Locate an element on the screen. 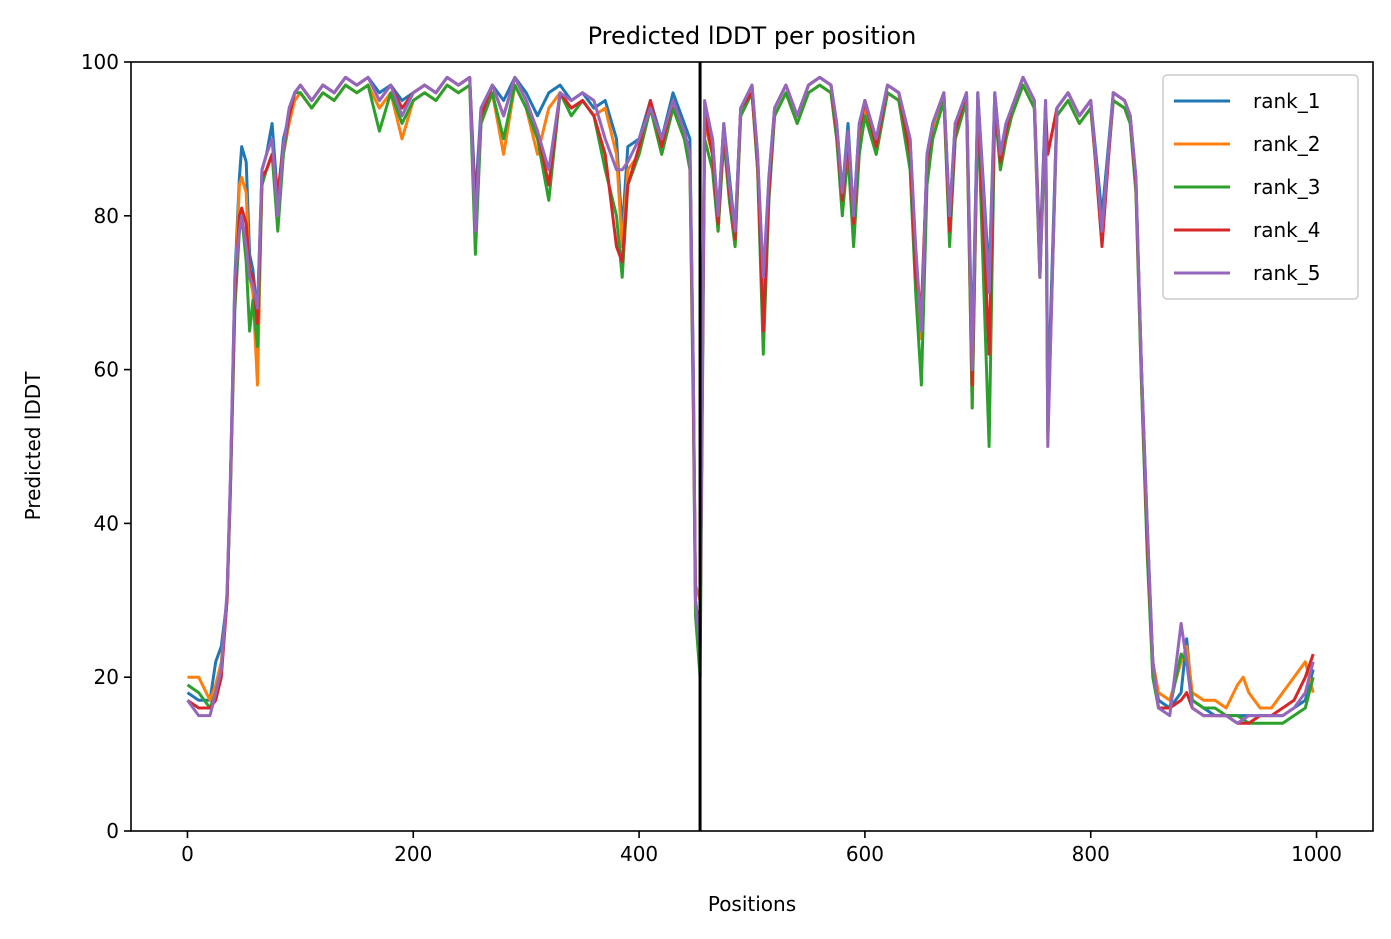 Image resolution: width=1391 pixels, height=939 pixels. y-tick-label: 20 is located at coordinates (106, 677).